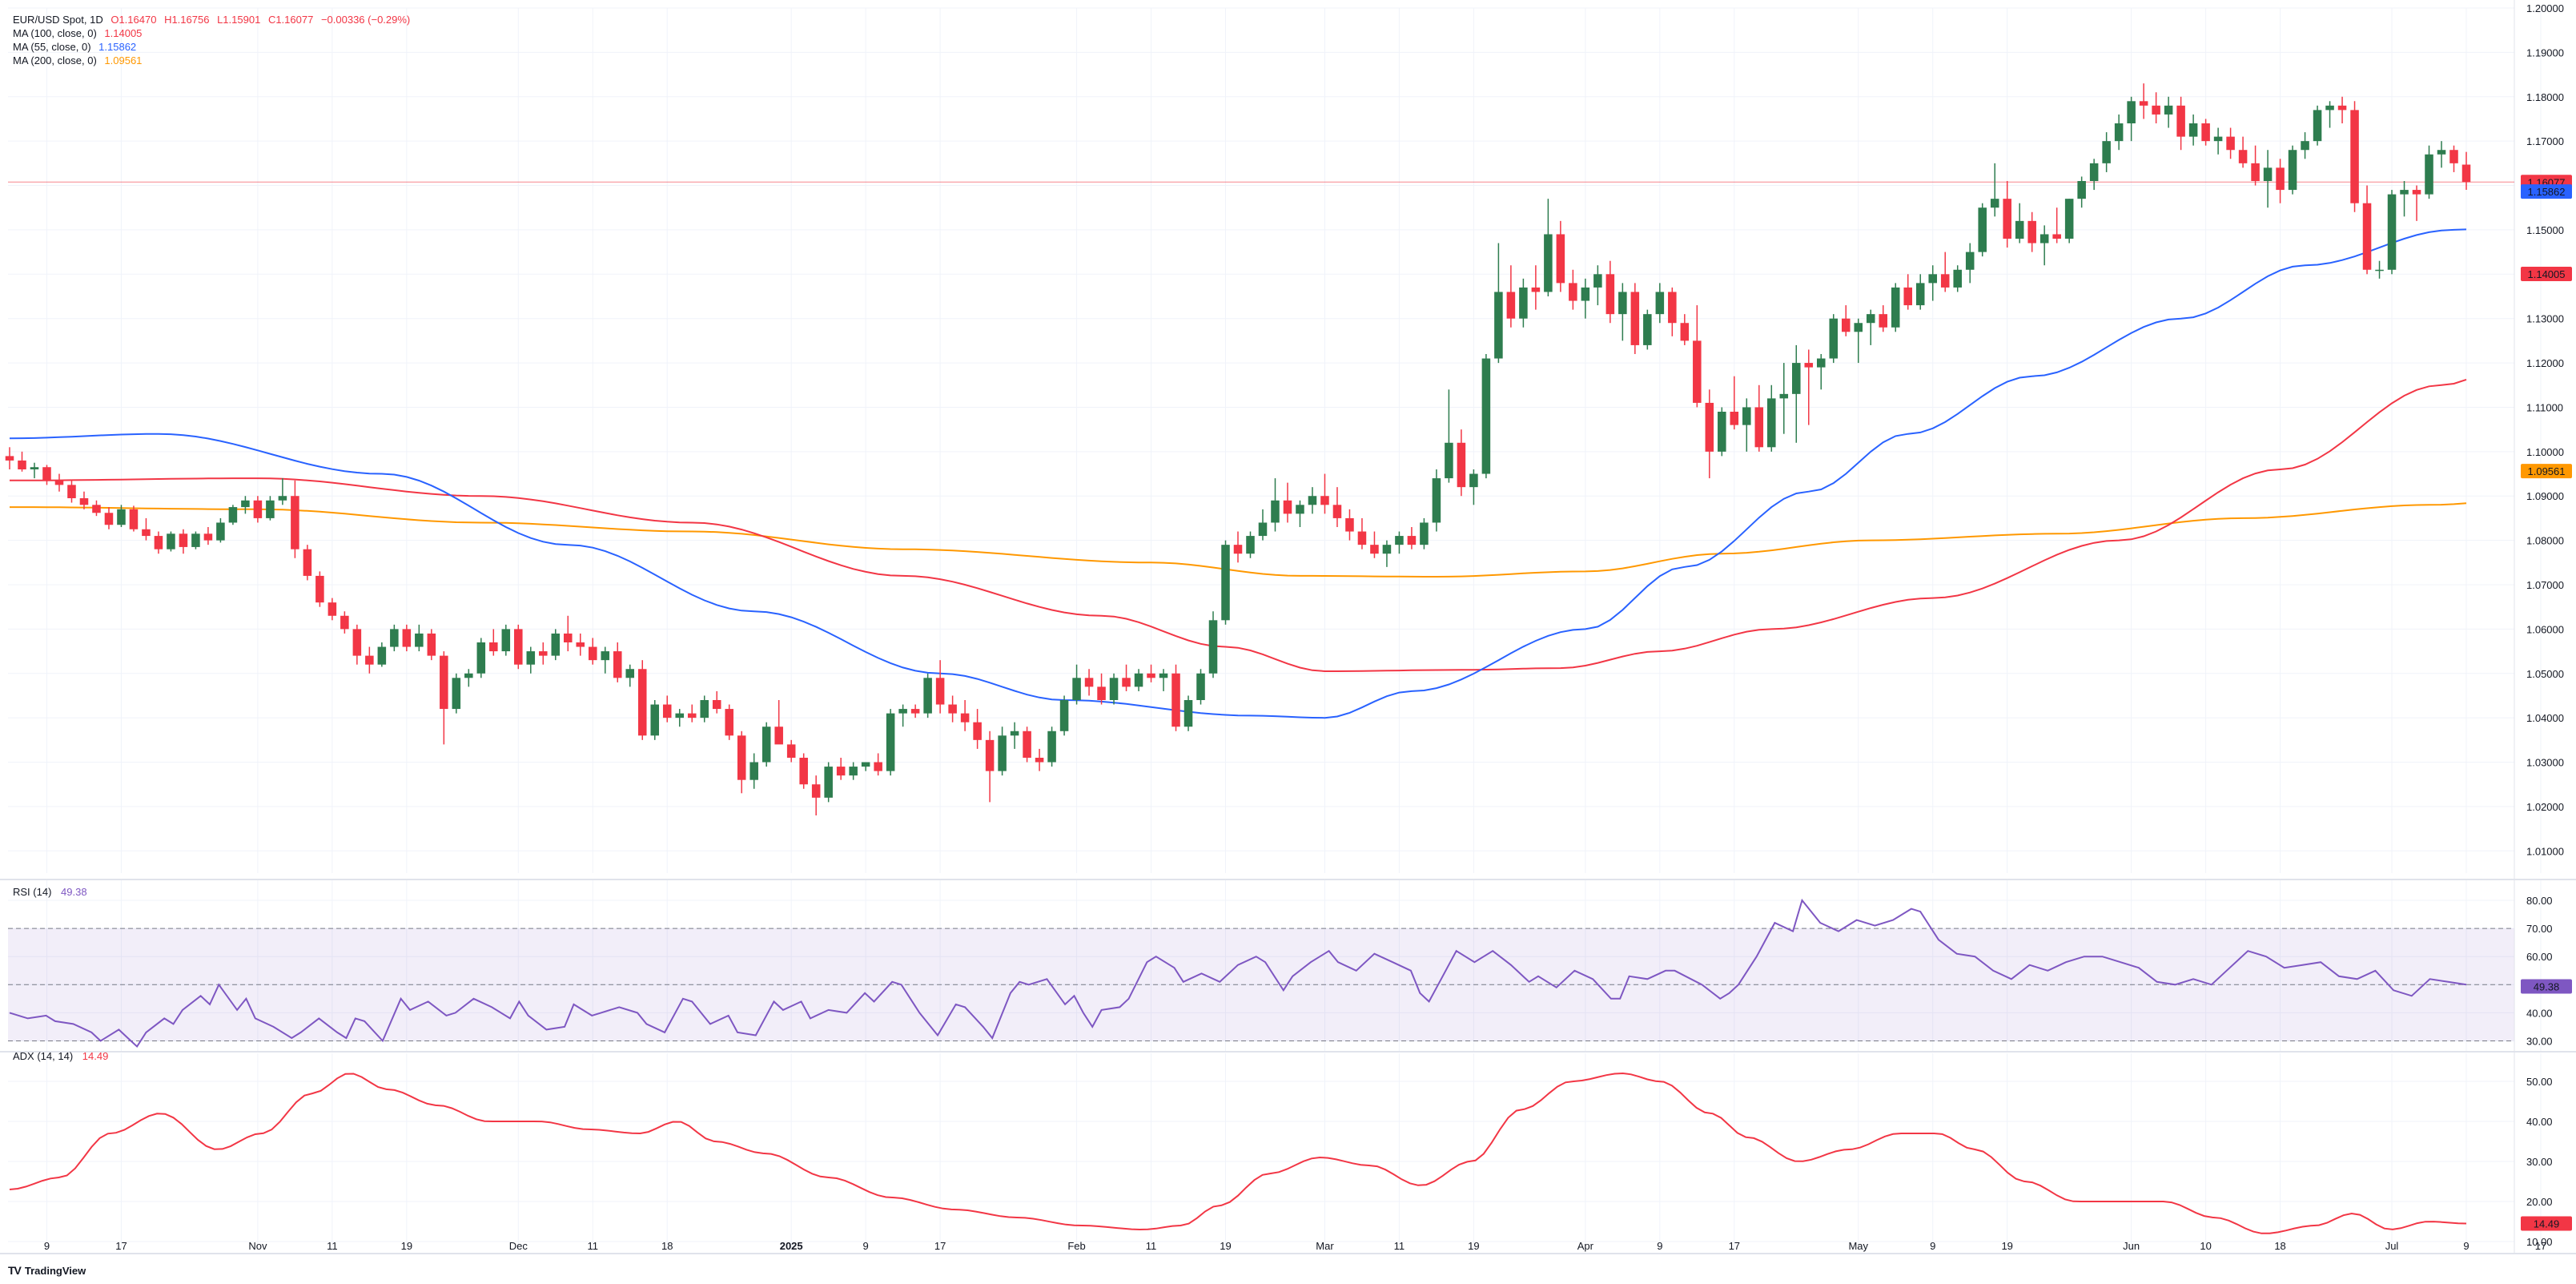  I want to click on symbol-name: EUR/USD Spot, 1D, so click(58, 20).